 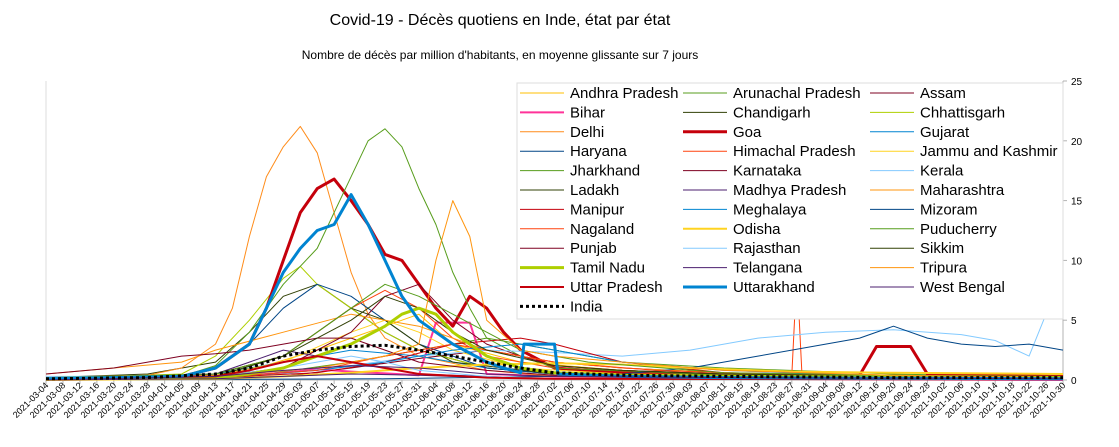 What do you see at coordinates (602, 229) in the screenshot?
I see `legend-label: Nagaland` at bounding box center [602, 229].